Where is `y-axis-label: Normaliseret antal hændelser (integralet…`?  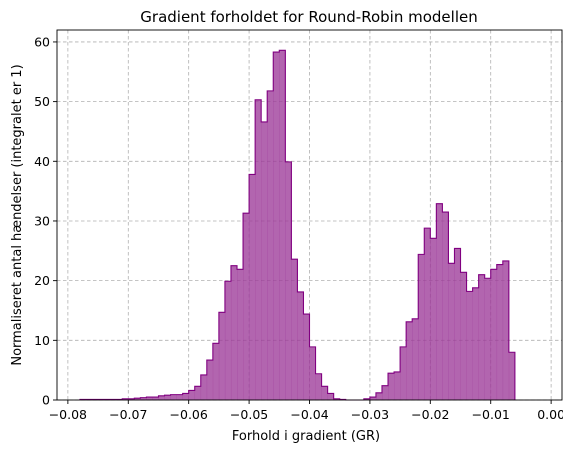
y-axis-label: Normaliseret antal hændelser (integralet… is located at coordinates (17, 214).